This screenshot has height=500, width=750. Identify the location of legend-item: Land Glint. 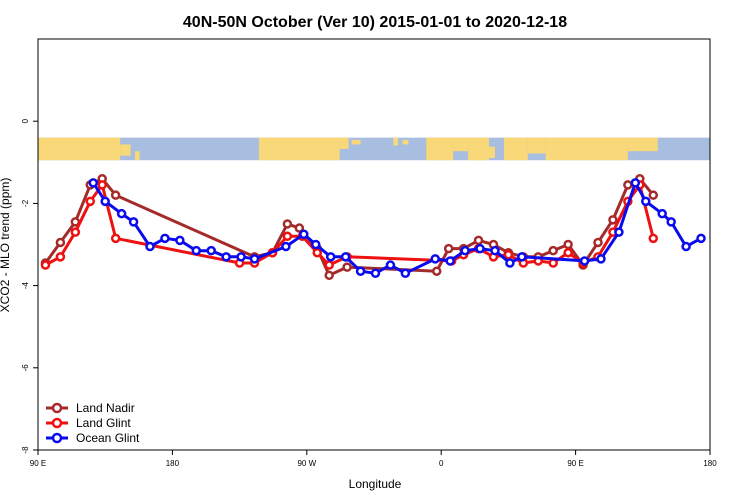
(88, 423).